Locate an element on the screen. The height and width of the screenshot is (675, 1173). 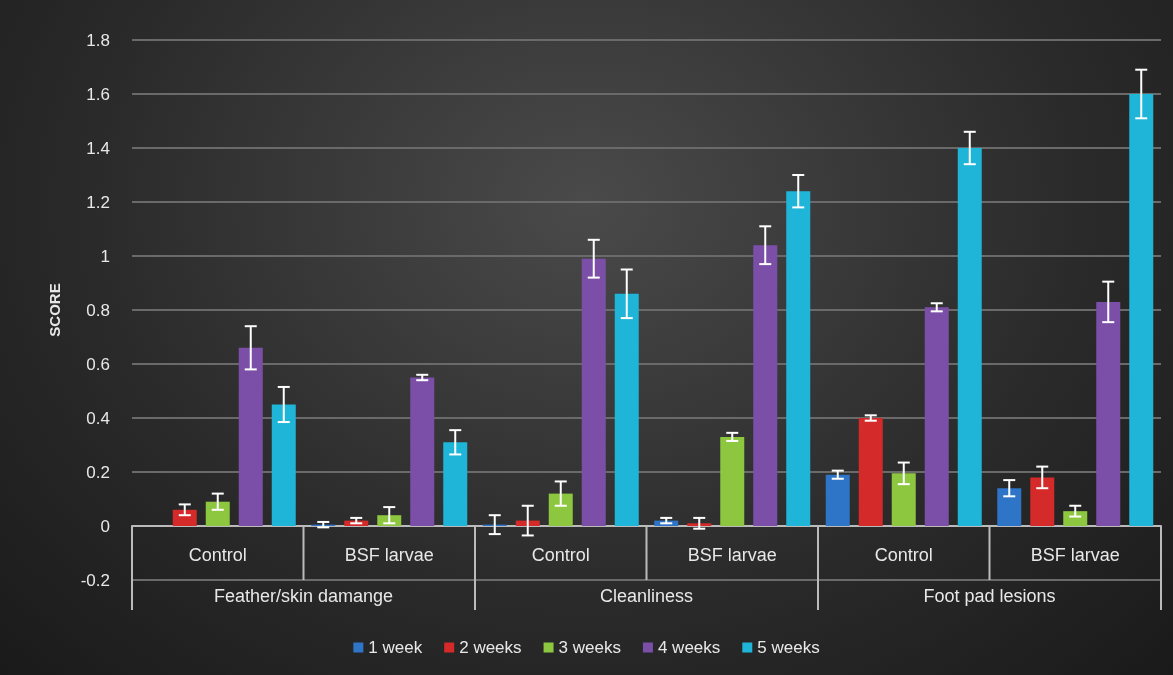
legend-label: 4 weeks is located at coordinates (689, 647).